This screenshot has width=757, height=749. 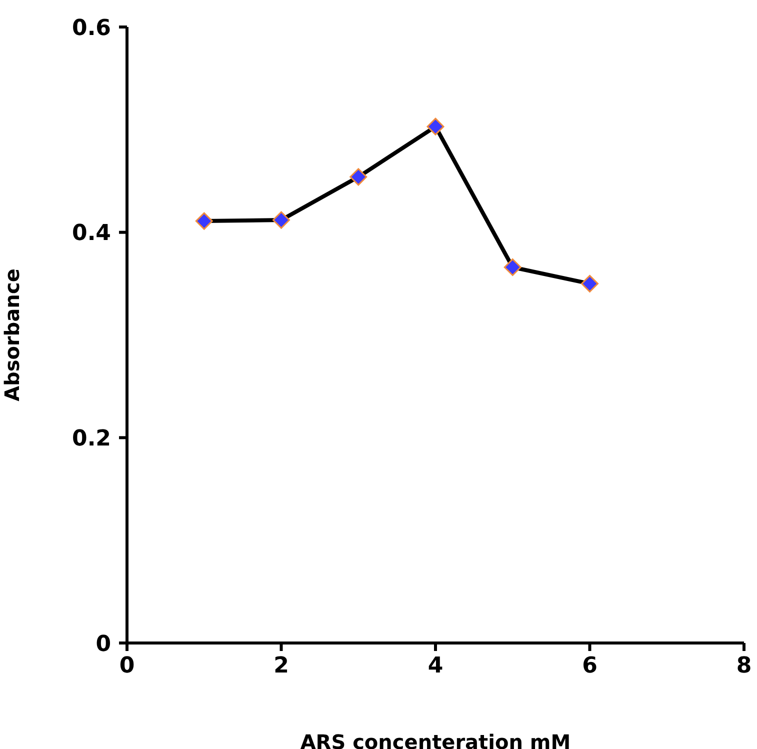 I want to click on x-tick-label: 0, so click(x=127, y=666).